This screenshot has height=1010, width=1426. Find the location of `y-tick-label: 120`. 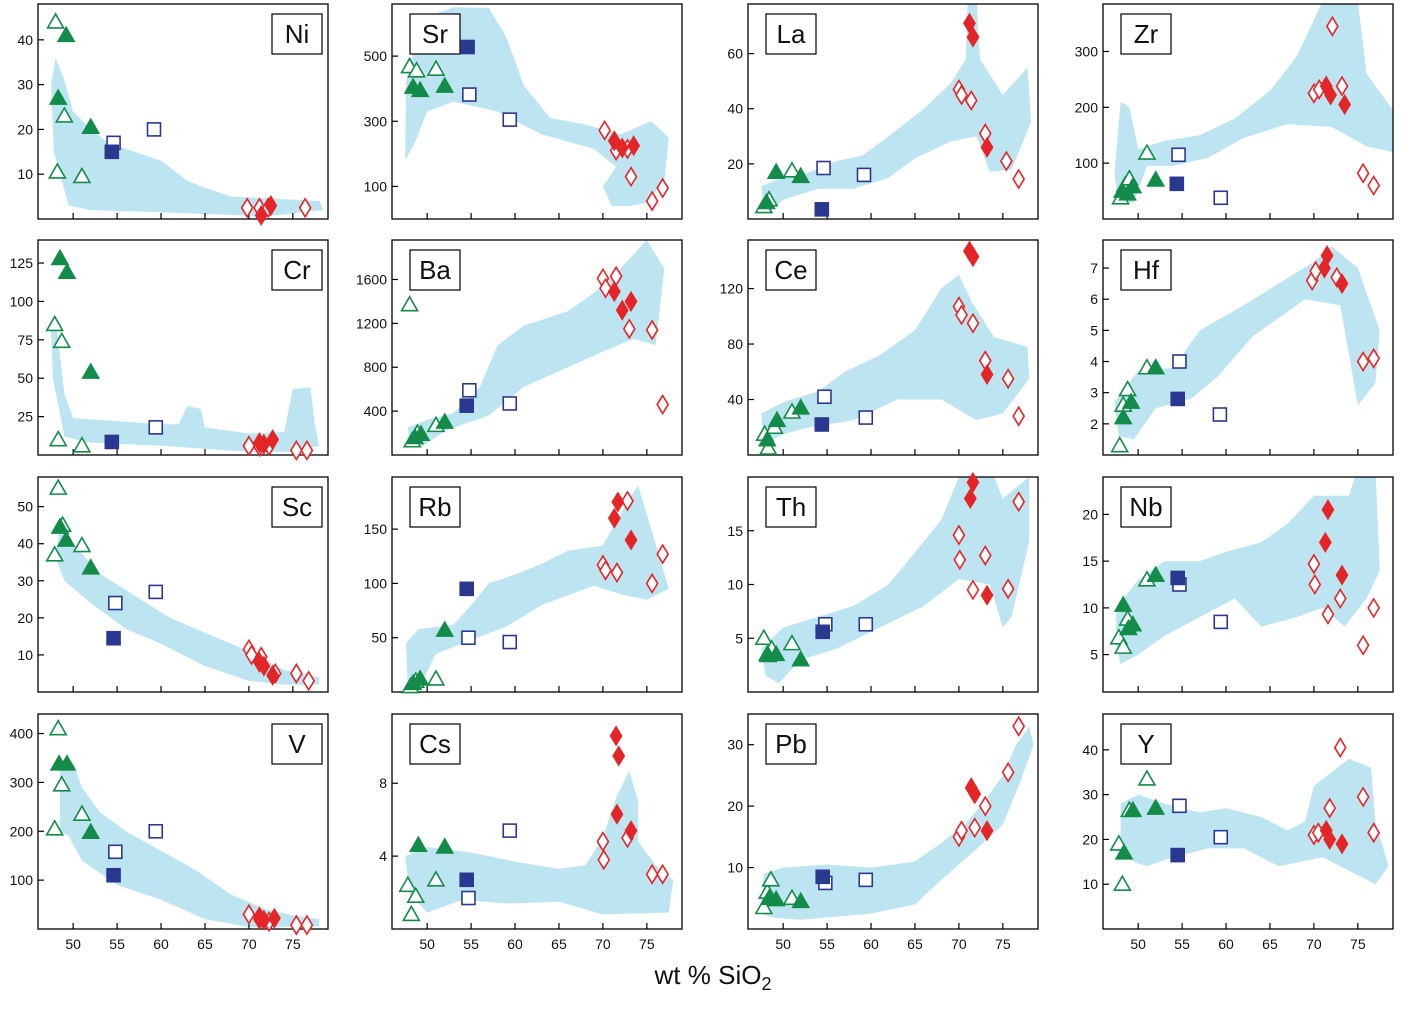

y-tick-label: 120 is located at coordinates (732, 289).